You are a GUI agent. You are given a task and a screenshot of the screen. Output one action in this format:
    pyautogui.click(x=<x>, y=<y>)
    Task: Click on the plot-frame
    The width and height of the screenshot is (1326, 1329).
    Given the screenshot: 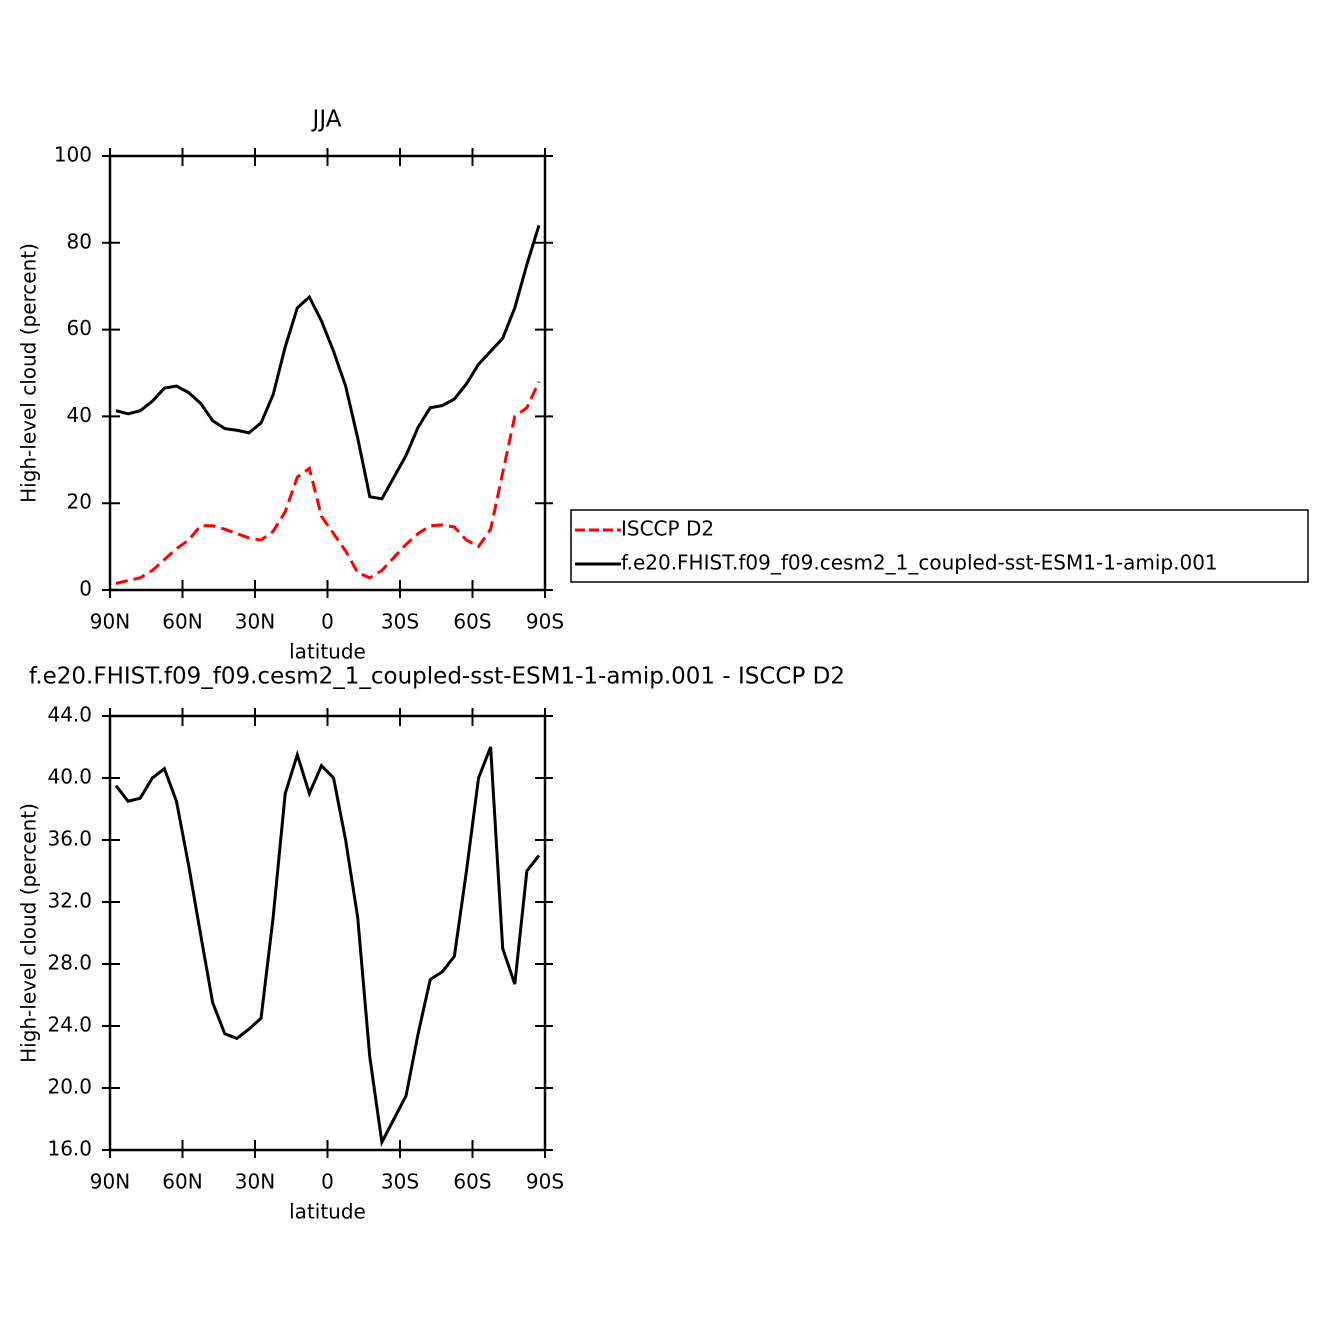 What is the action you would take?
    pyautogui.click(x=327, y=933)
    